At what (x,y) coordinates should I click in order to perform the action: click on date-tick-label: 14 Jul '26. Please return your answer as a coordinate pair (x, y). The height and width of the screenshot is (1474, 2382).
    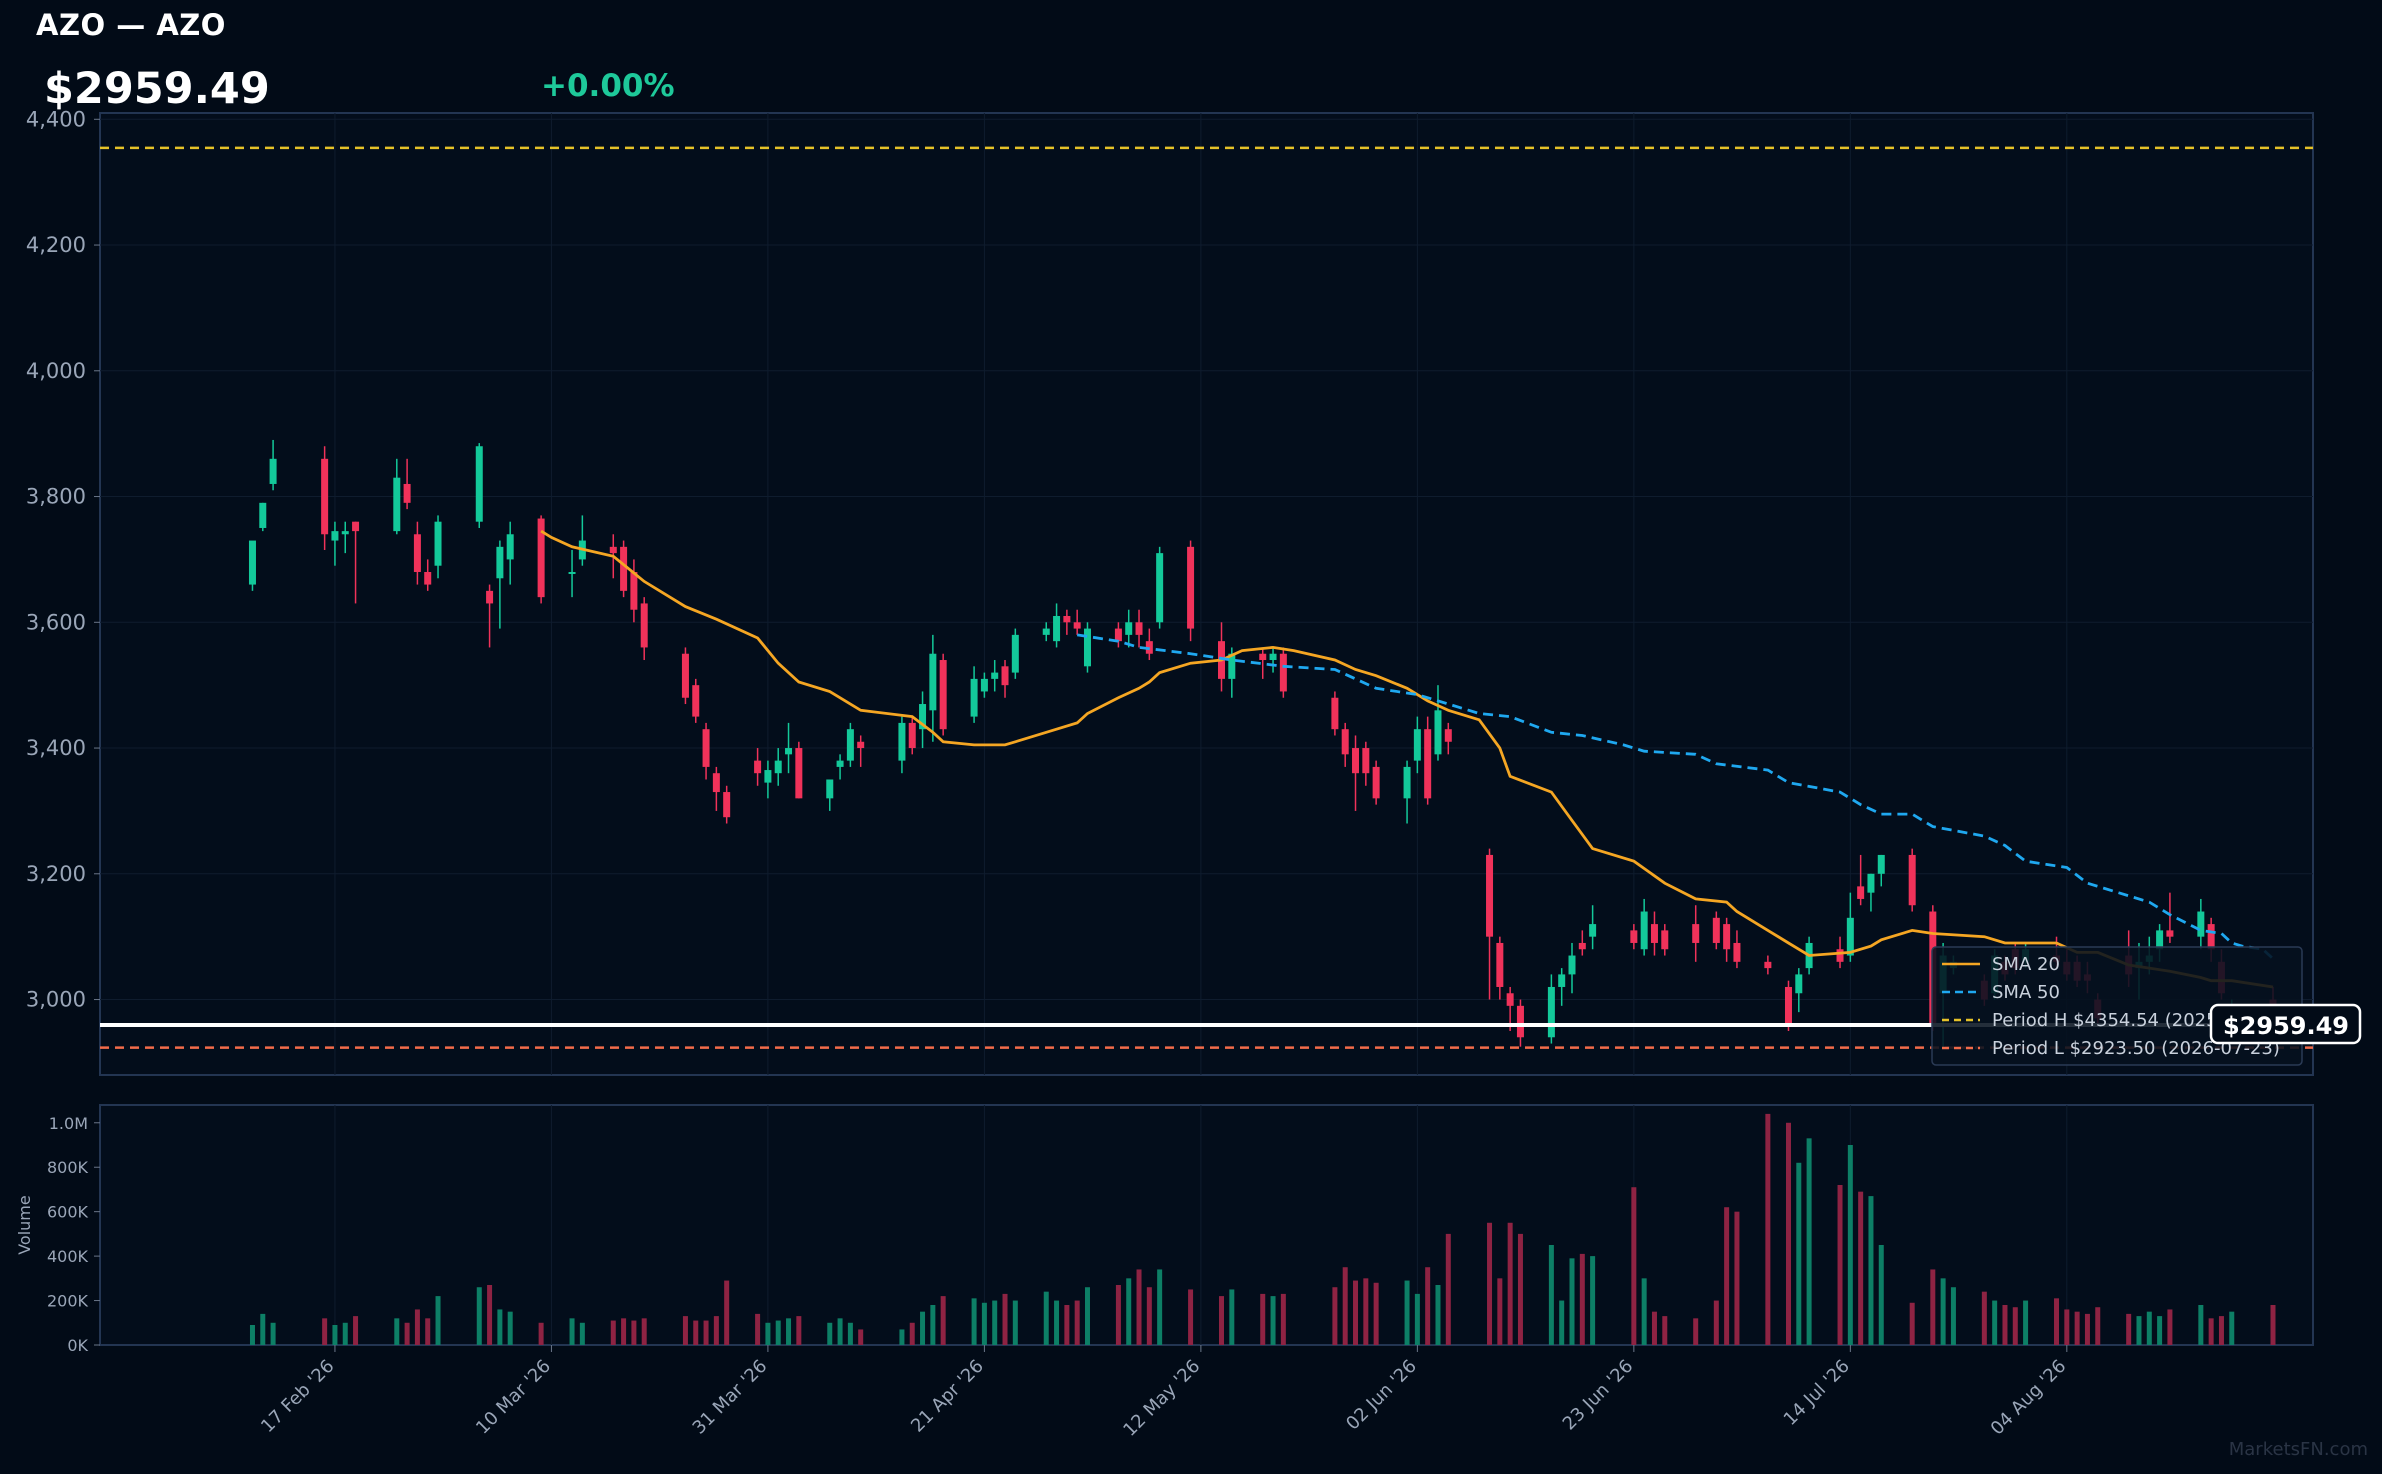
    Looking at the image, I should click on (1817, 1393).